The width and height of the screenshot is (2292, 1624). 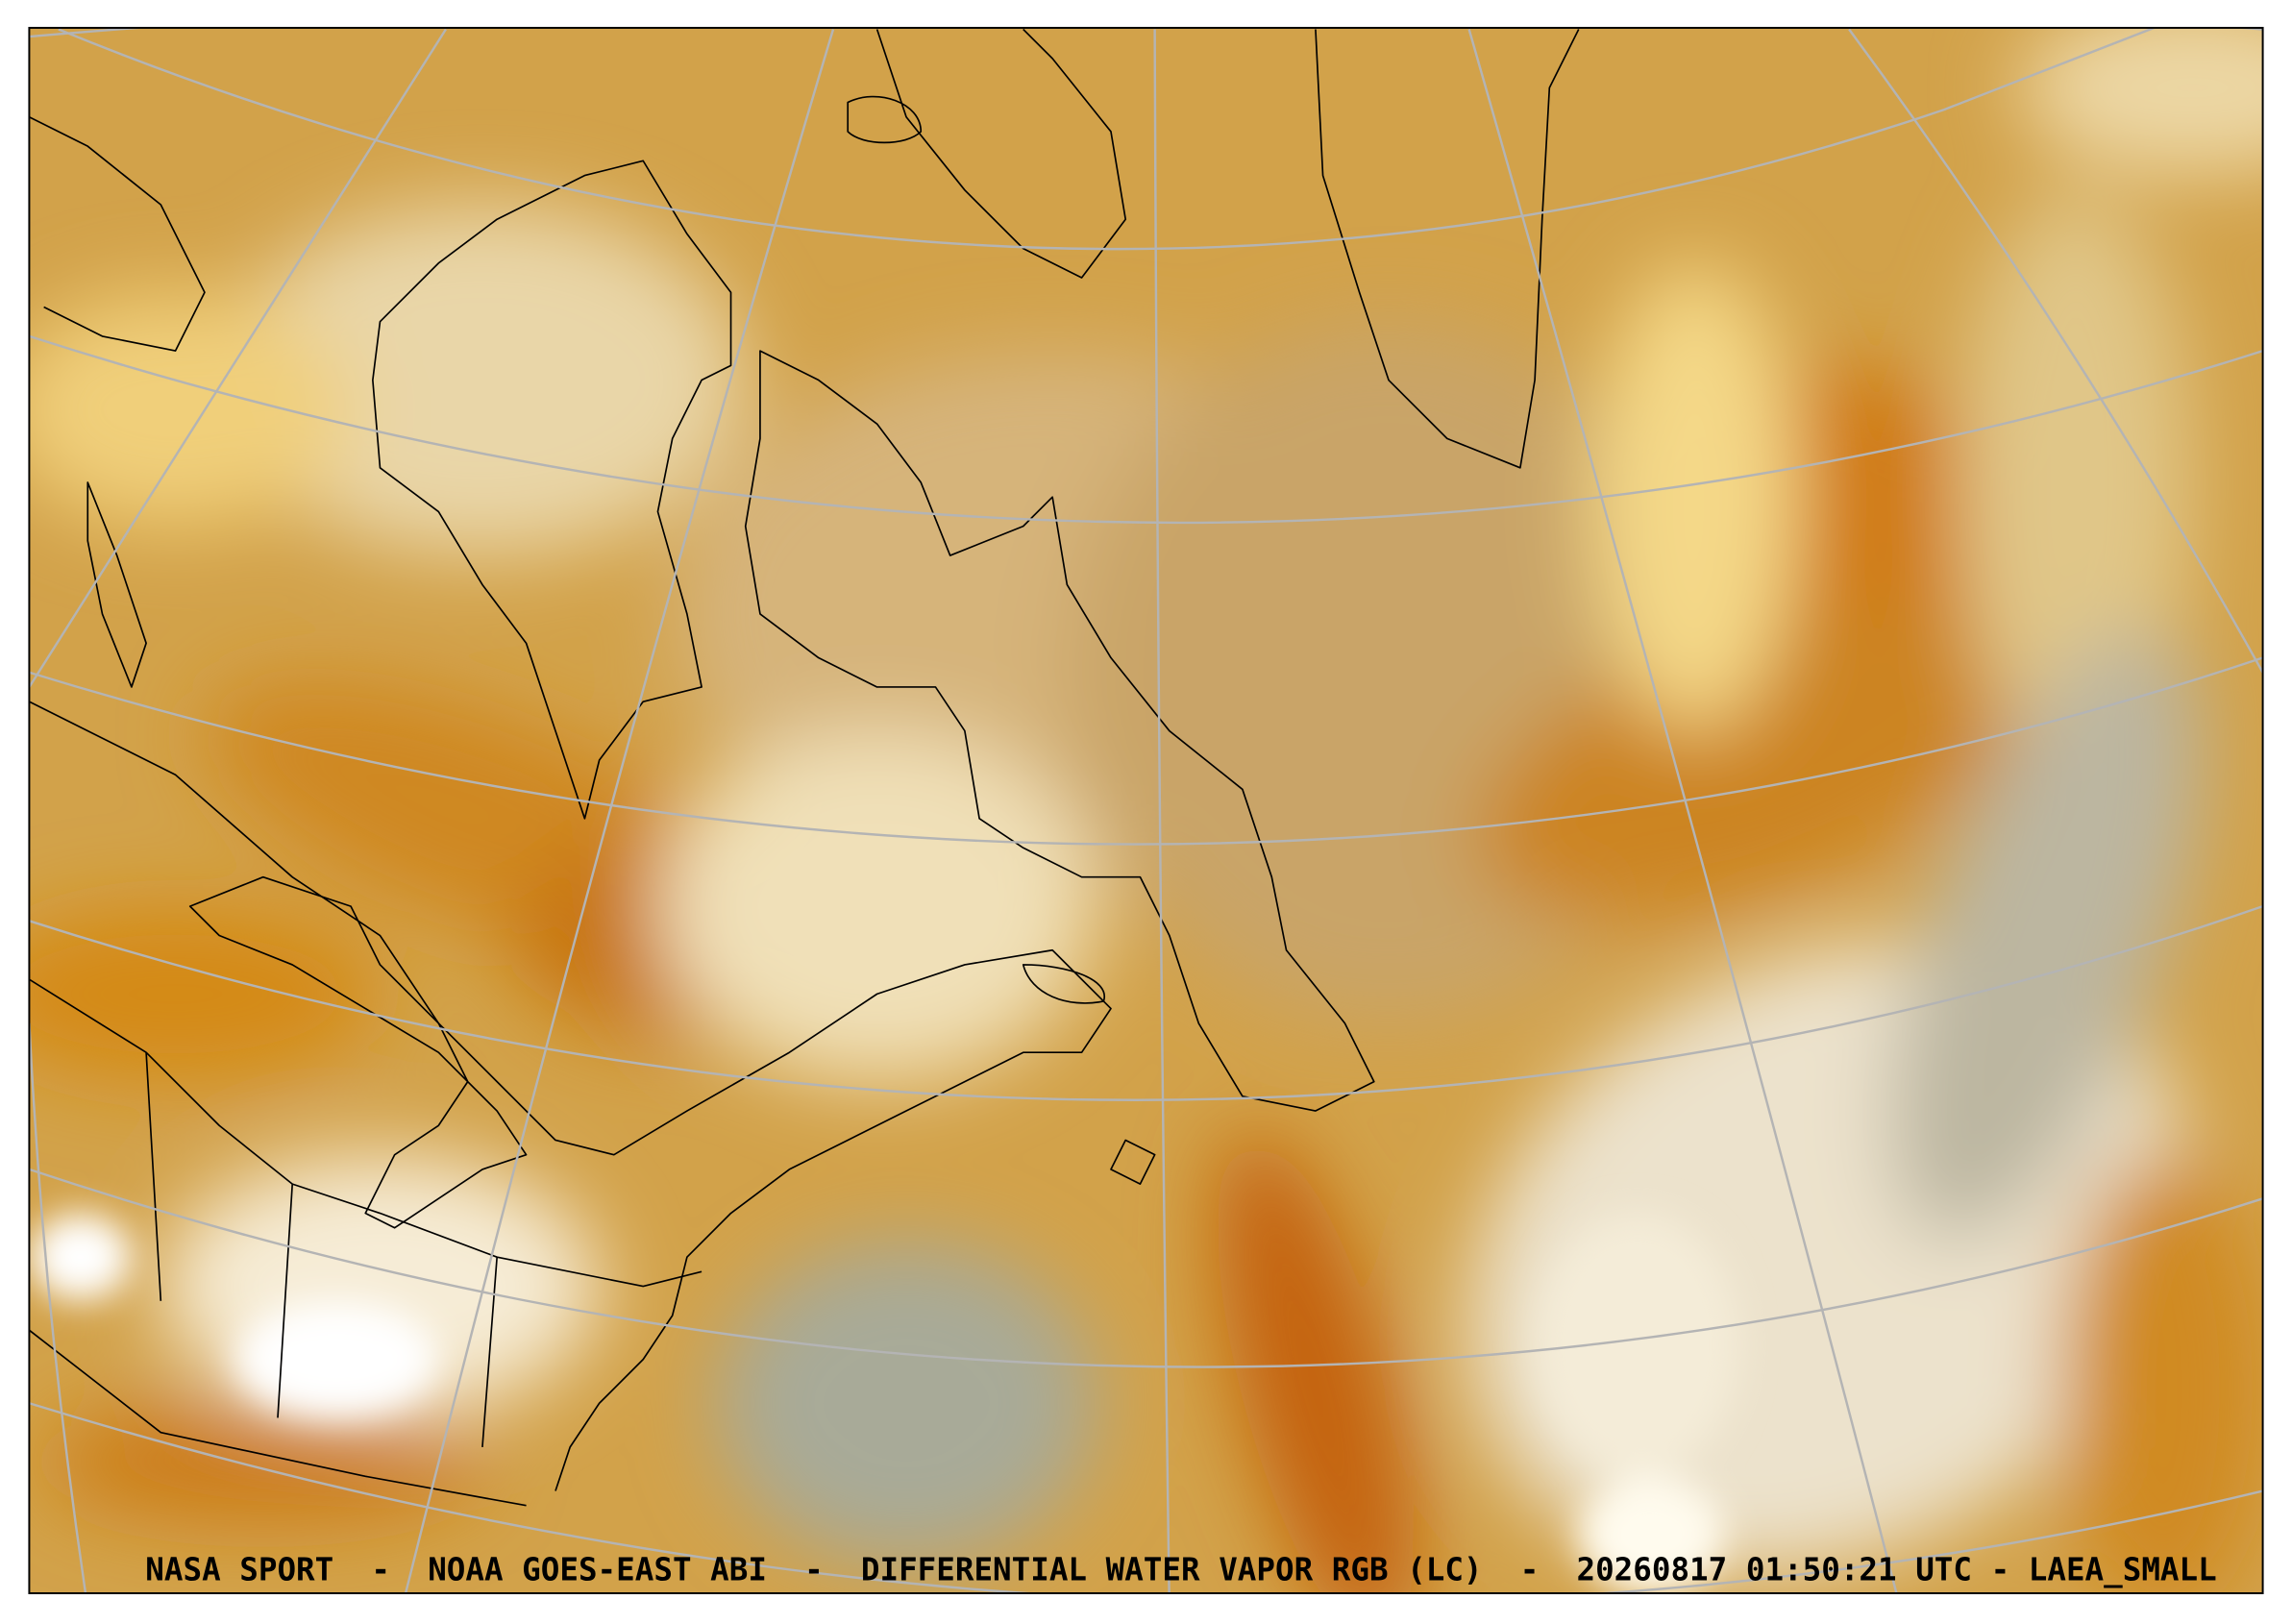 What do you see at coordinates (365, 1242) in the screenshot?
I see `state-border` at bounding box center [365, 1242].